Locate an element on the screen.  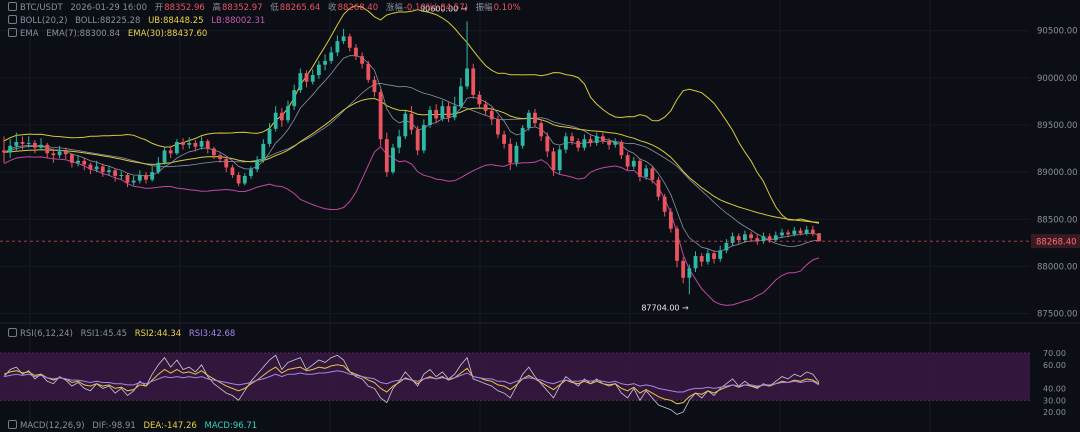
rsi-tick-label: 60.00 is located at coordinates (1054, 365).